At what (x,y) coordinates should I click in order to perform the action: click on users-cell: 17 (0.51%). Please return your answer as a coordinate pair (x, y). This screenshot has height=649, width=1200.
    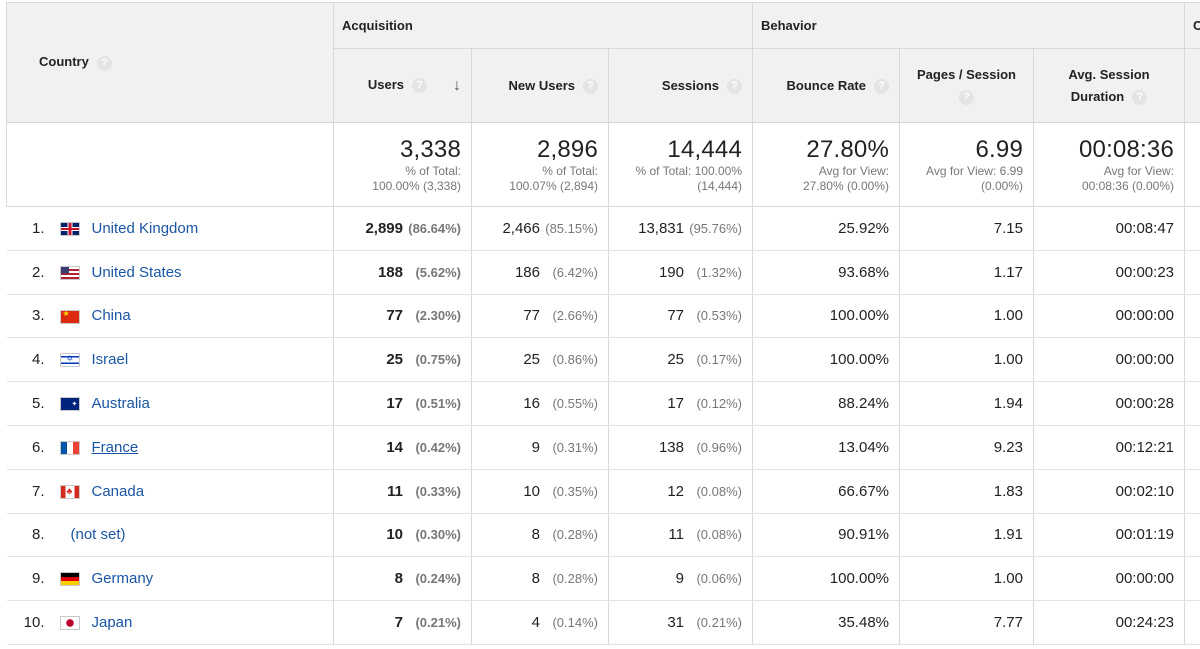
    Looking at the image, I should click on (402, 403).